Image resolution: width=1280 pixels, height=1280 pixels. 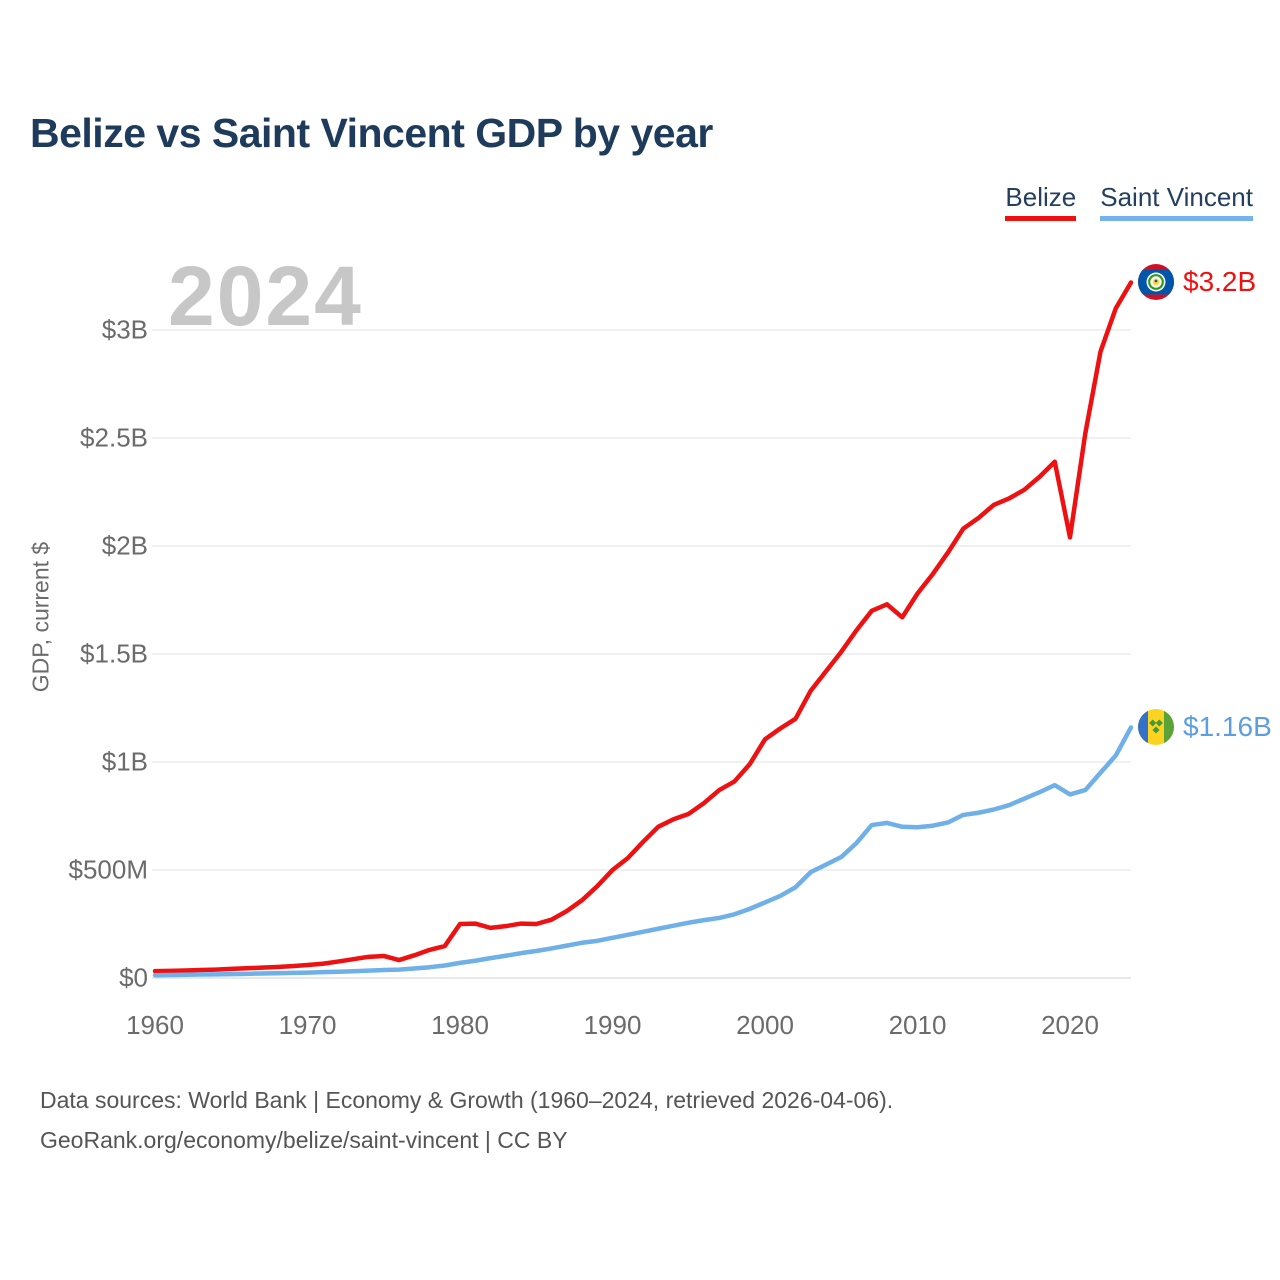 I want to click on legend-label-saint-vincent: Saint Vincent, so click(x=1176, y=197).